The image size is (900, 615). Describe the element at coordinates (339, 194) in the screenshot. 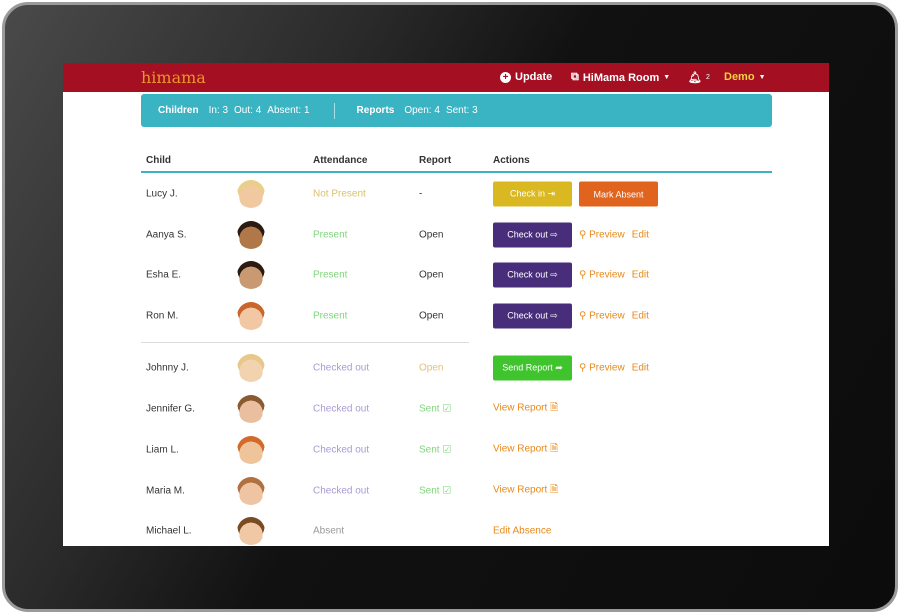

I see `attendance-status: Not Present` at that location.